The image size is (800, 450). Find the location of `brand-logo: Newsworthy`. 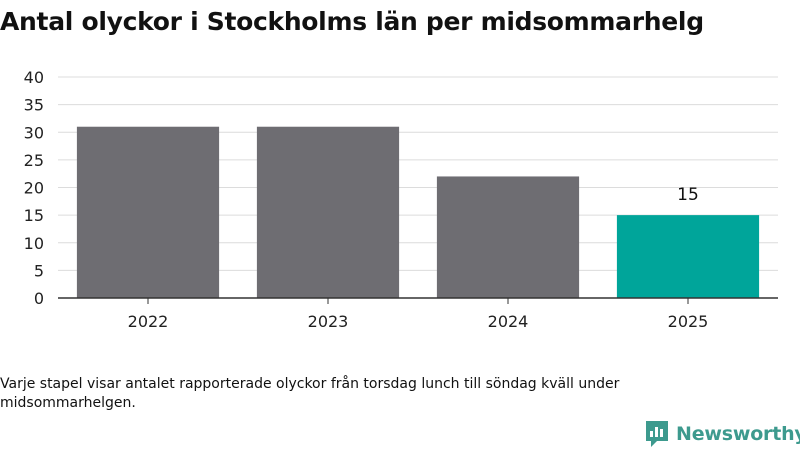

brand-logo: Newsworthy is located at coordinates (722, 434).